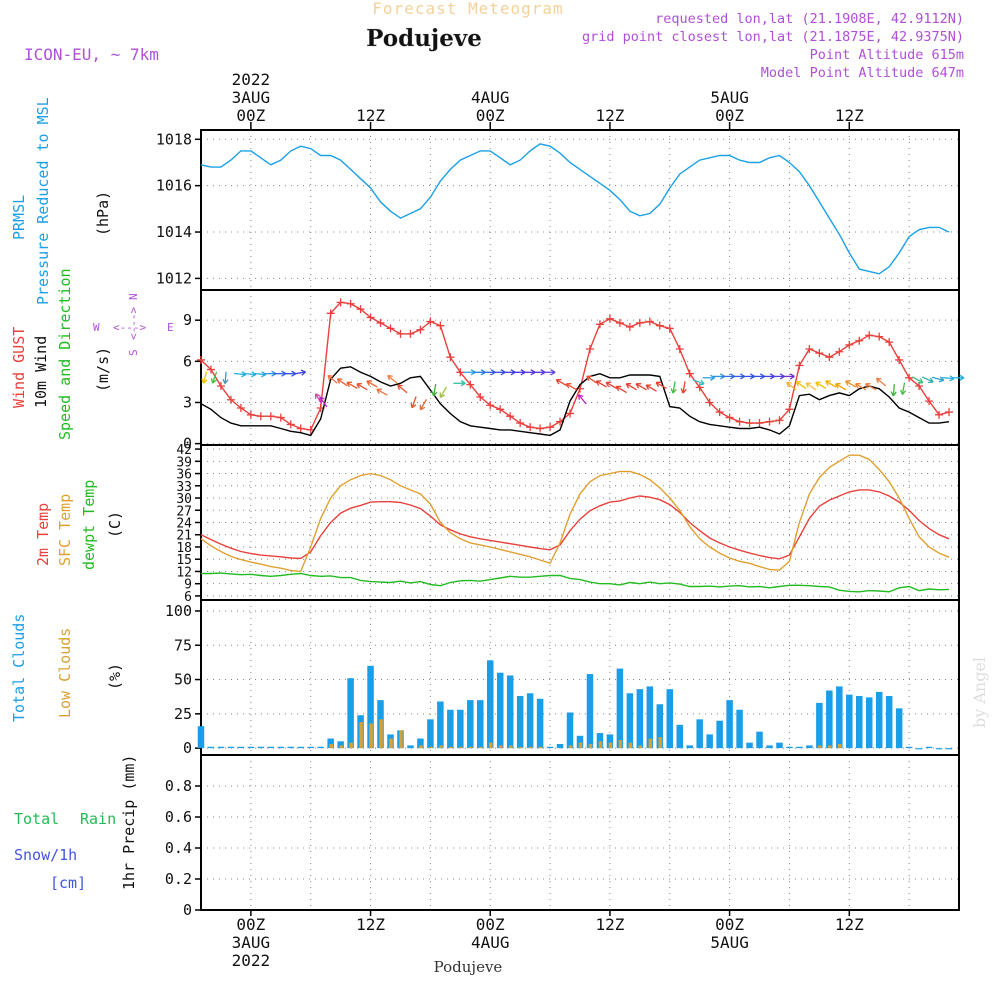  Describe the element at coordinates (187, 361) in the screenshot. I see `y-tick-label: 6` at that location.